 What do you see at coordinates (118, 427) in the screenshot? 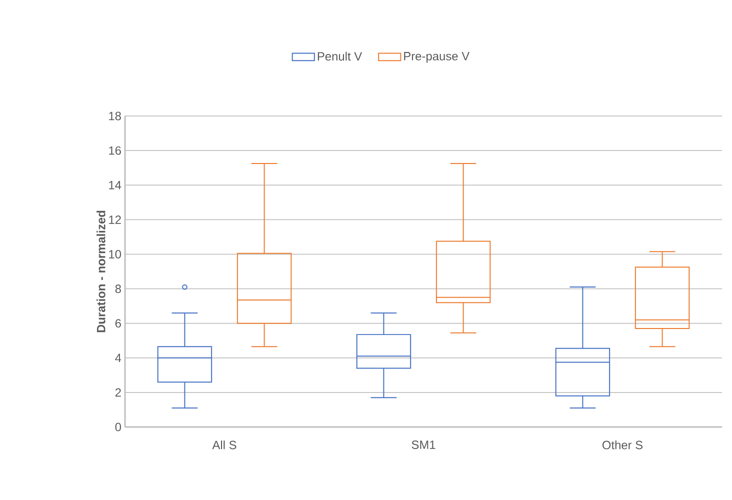
I see `y-tick-label: 0` at bounding box center [118, 427].